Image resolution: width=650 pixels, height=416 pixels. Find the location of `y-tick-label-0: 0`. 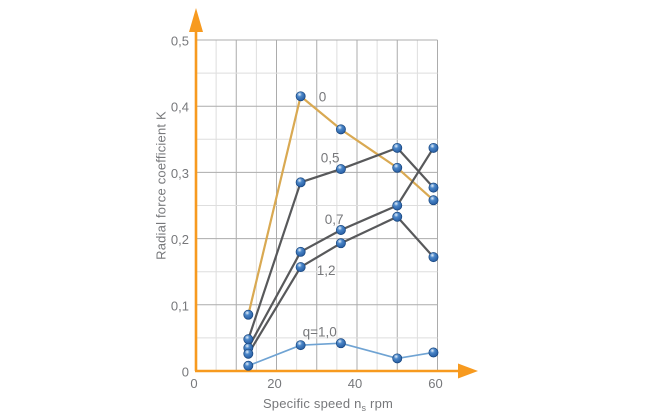

y-tick-label-0: 0 is located at coordinates (185, 372).